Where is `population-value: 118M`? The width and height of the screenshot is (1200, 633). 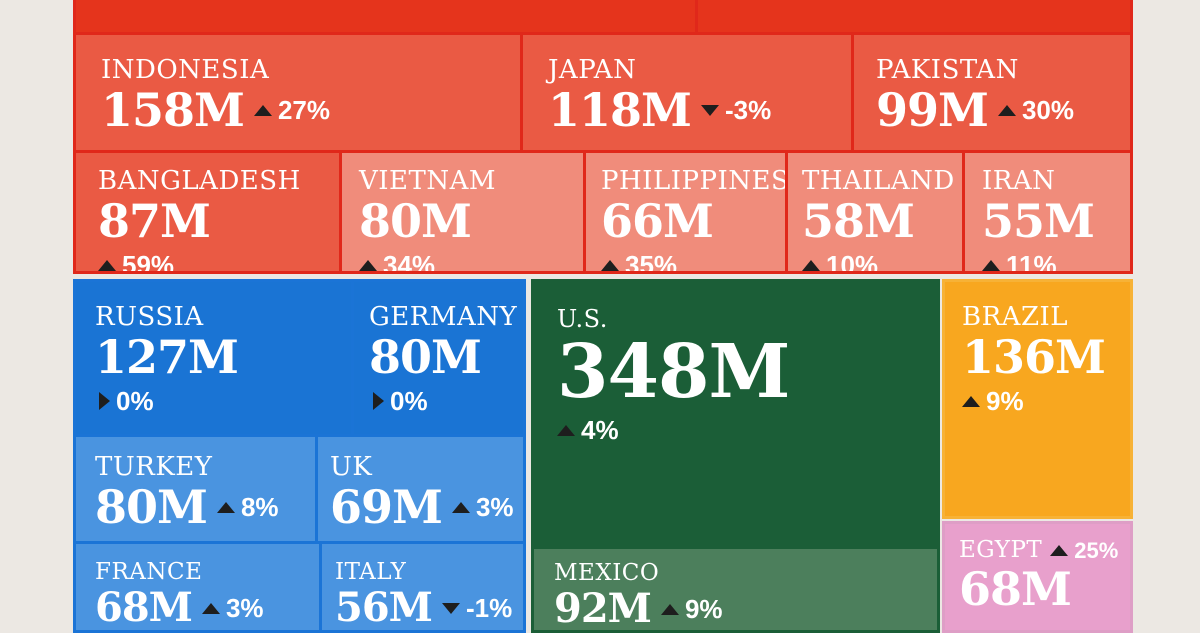
population-value: 118M is located at coordinates (620, 110).